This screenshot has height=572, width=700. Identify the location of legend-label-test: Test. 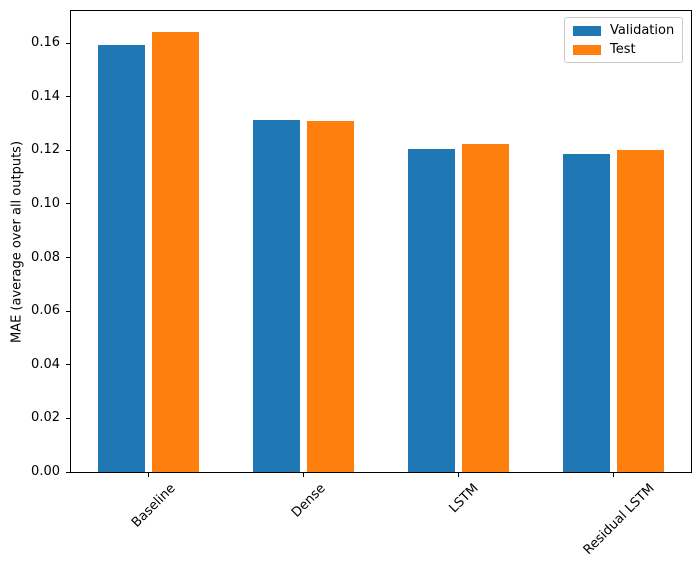
(623, 49).